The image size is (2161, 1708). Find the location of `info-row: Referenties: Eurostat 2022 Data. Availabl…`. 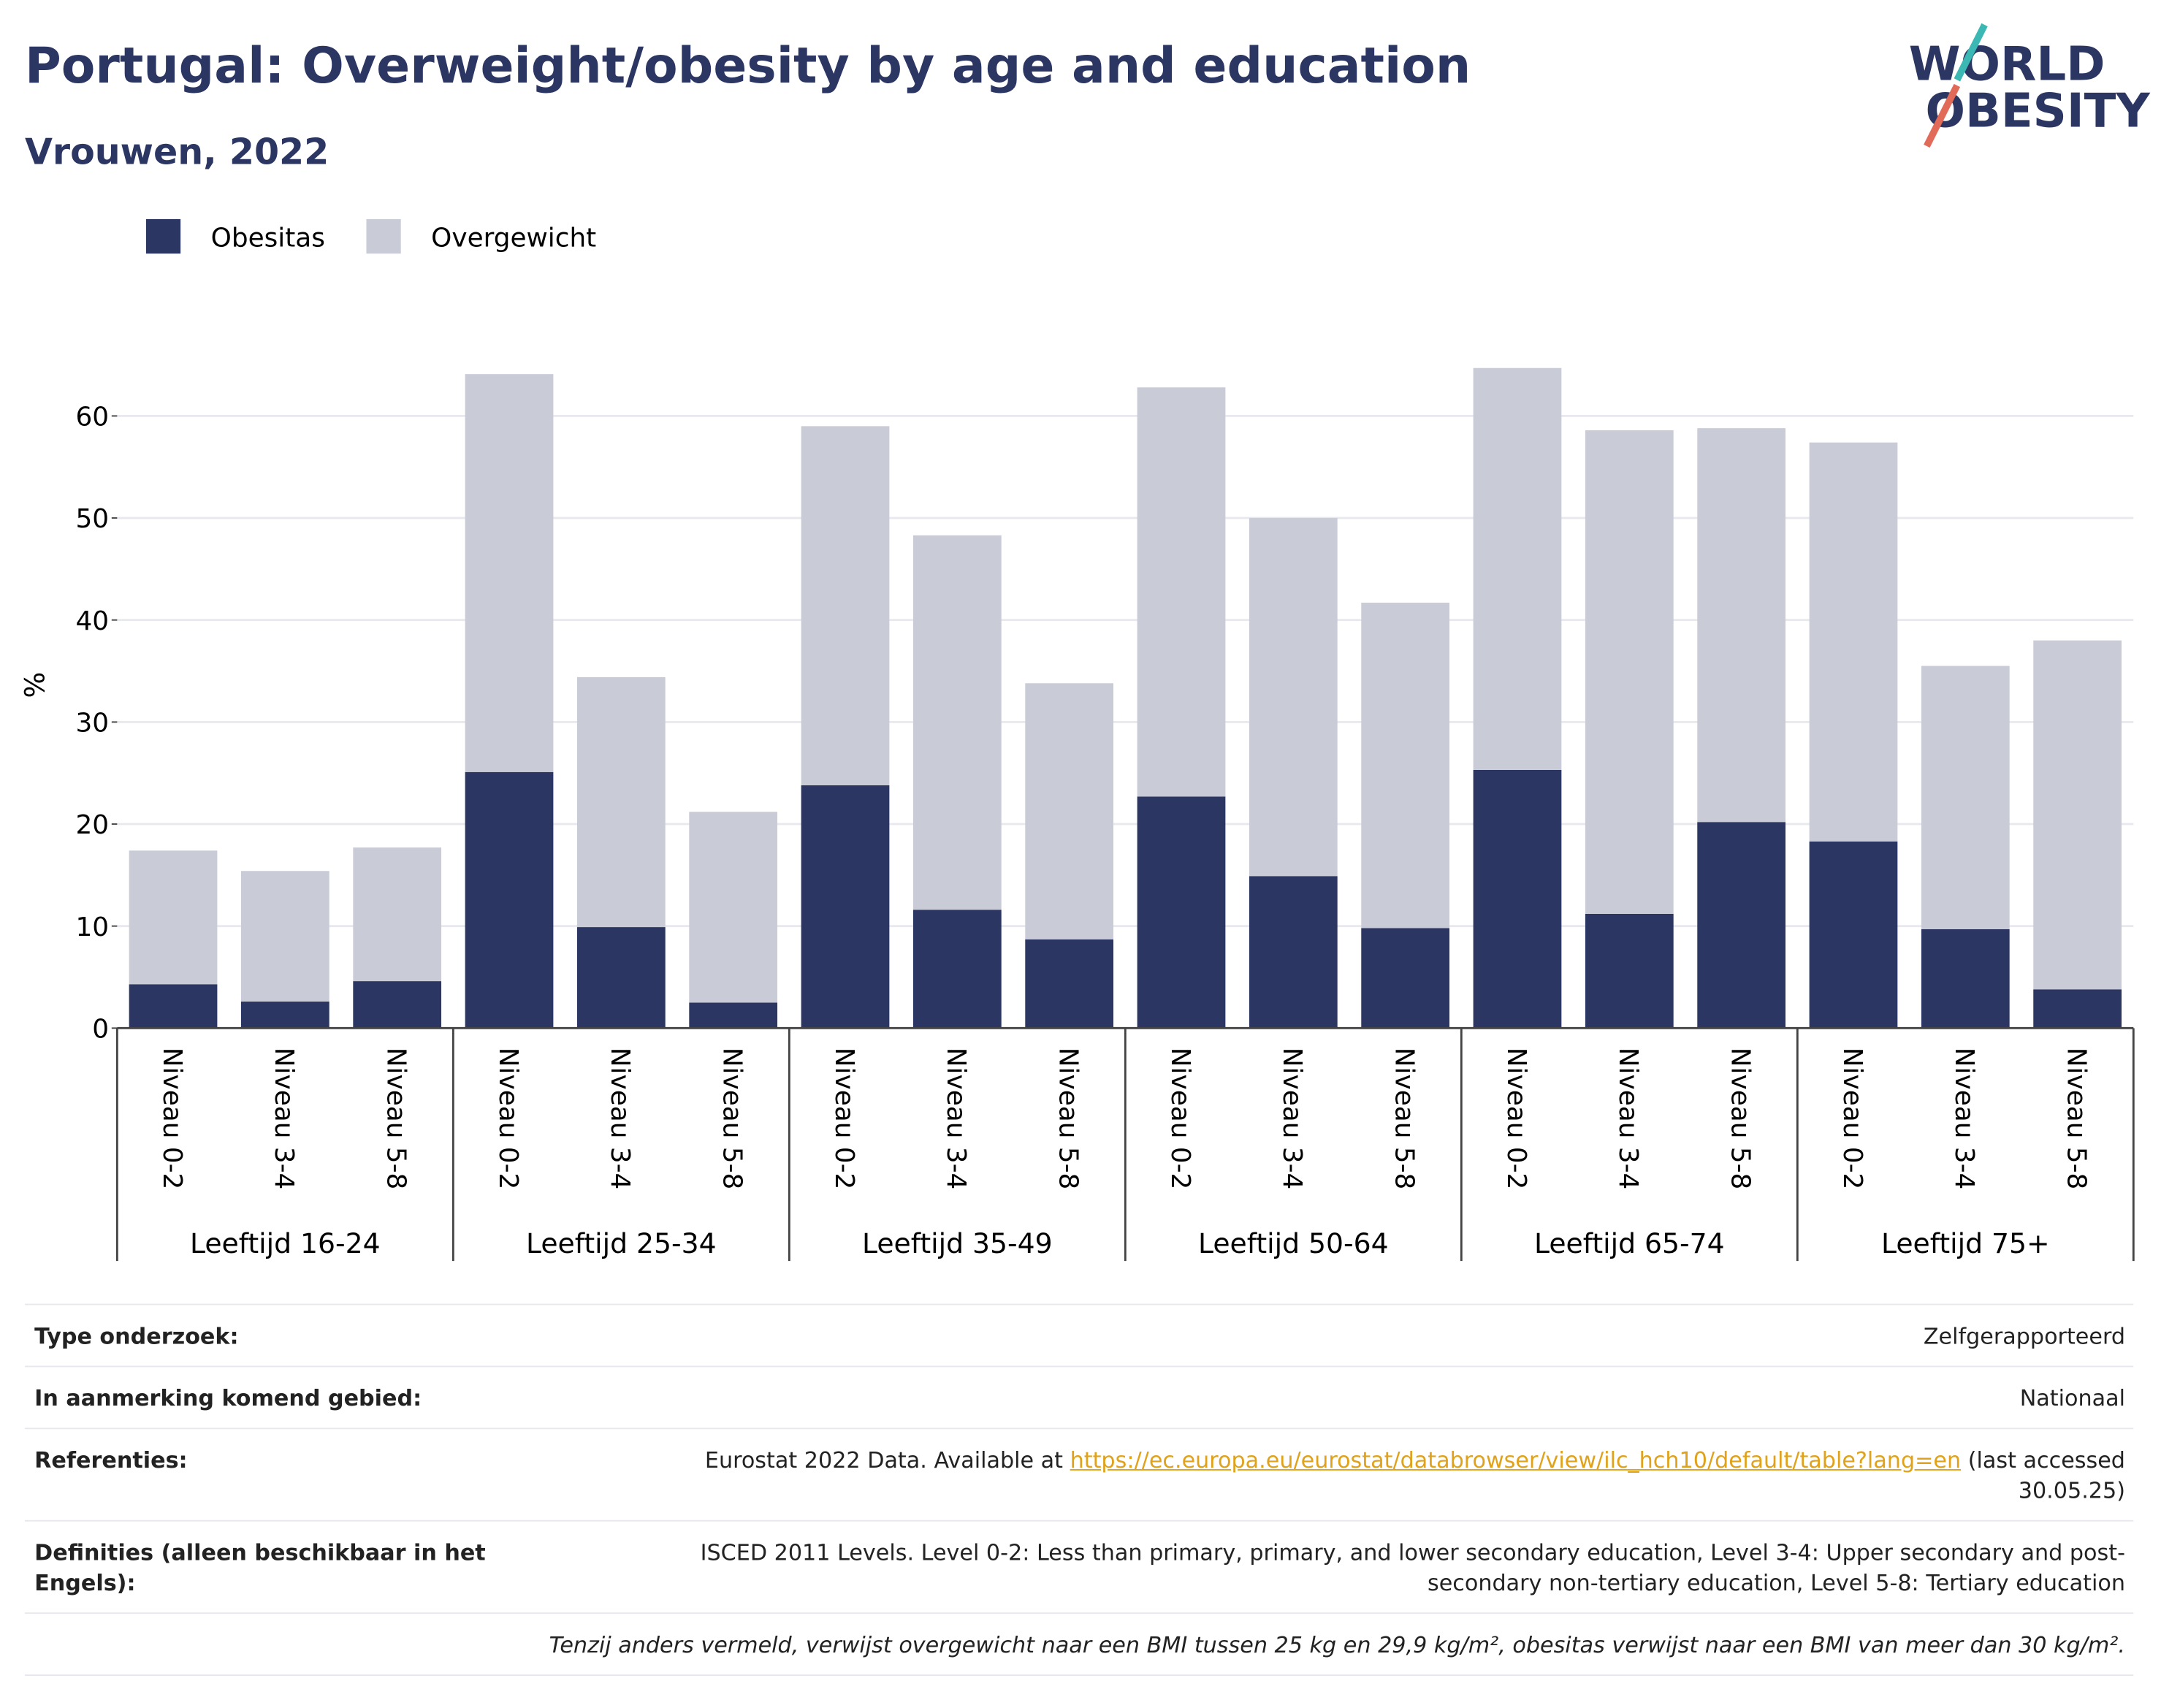

info-row: Referenties: Eurostat 2022 Data. Availabl… is located at coordinates (1079, 1473).